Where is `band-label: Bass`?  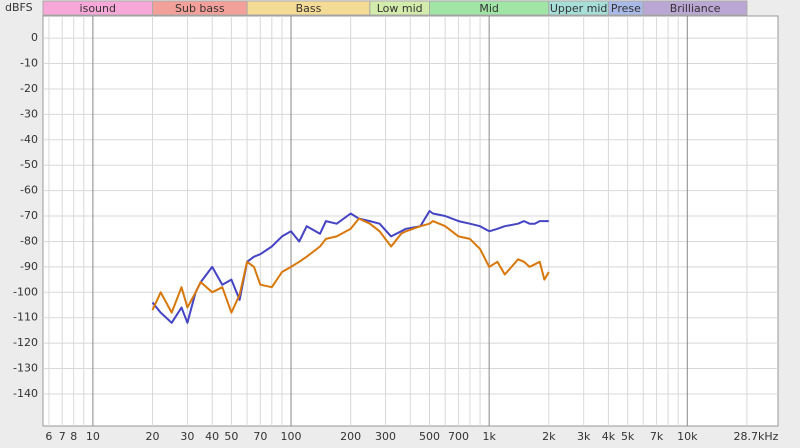 band-label: Bass is located at coordinates (309, 8).